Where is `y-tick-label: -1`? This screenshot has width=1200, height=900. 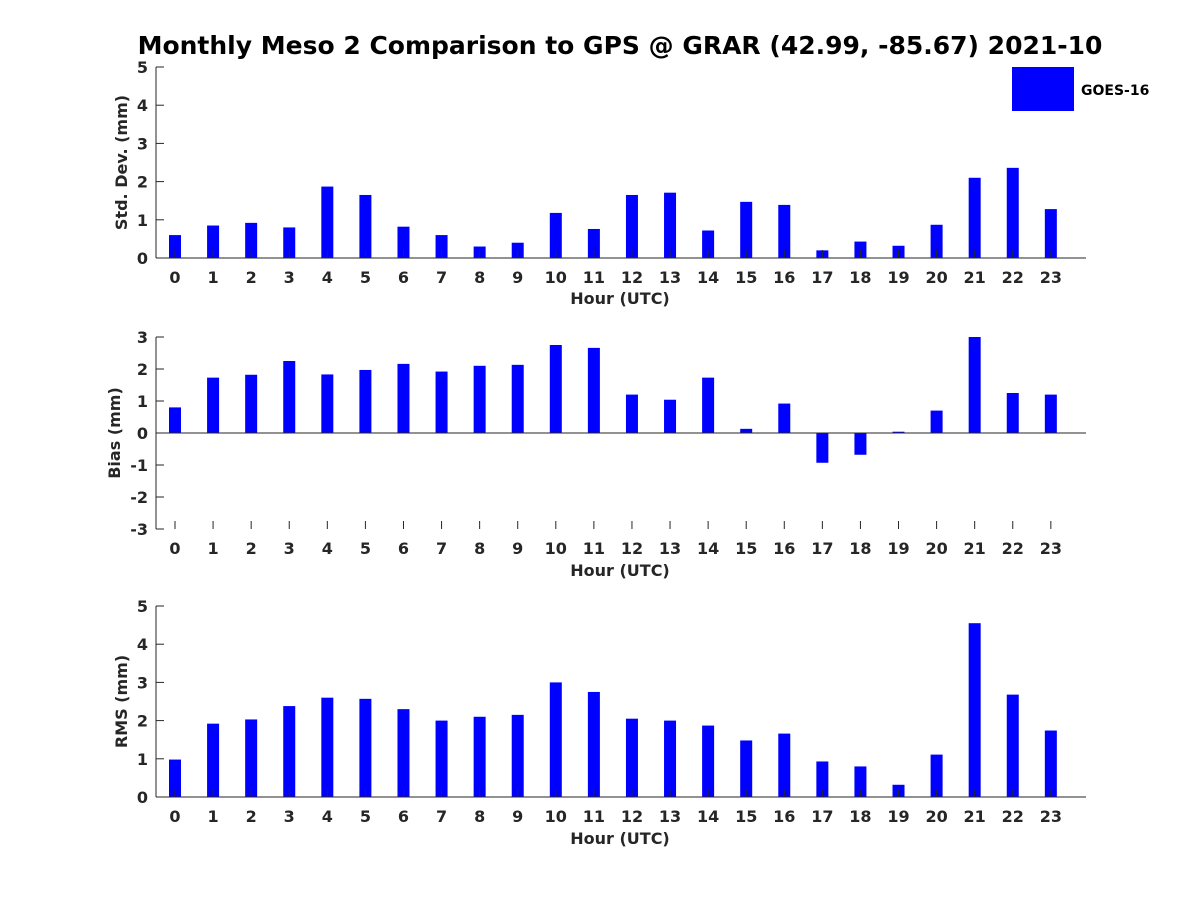
y-tick-label: -1 is located at coordinates (139, 465).